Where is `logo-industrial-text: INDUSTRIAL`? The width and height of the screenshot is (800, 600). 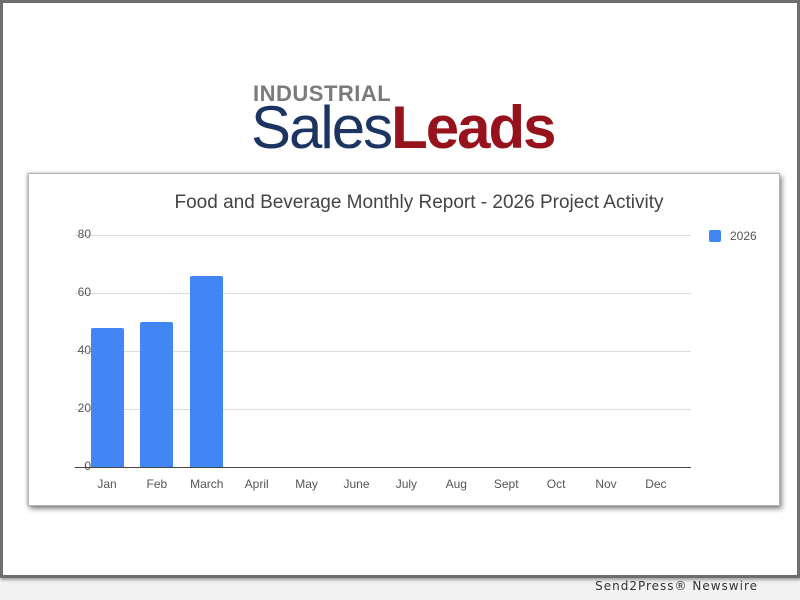 logo-industrial-text: INDUSTRIAL is located at coordinates (322, 93).